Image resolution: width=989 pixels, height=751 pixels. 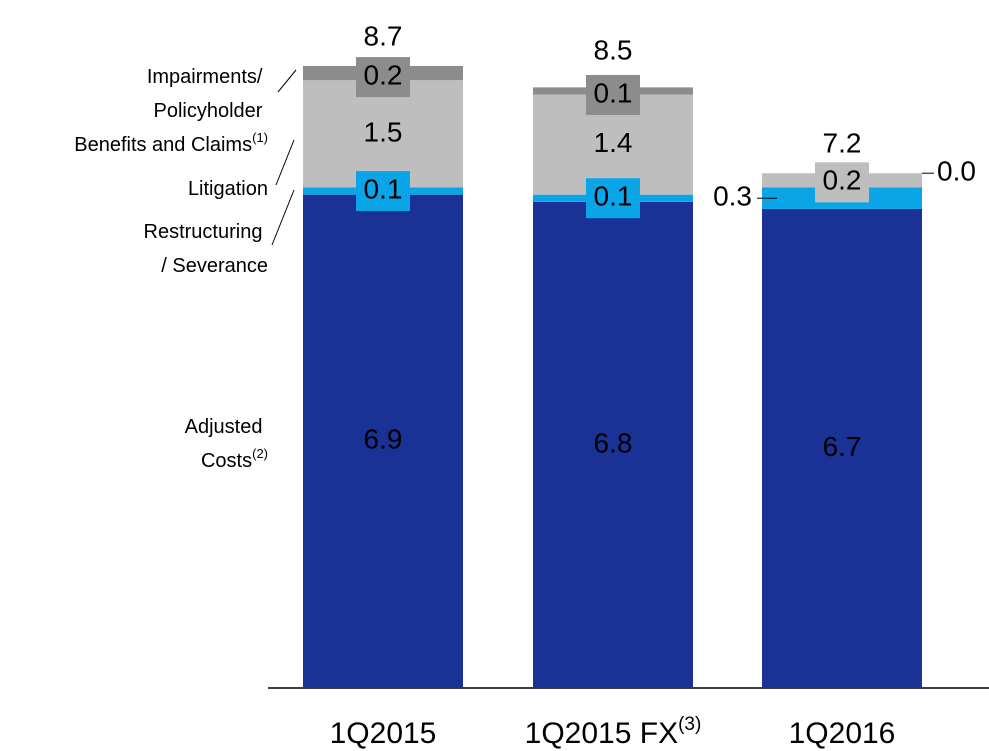 What do you see at coordinates (613, 50) in the screenshot?
I see `total-label: 8.5` at bounding box center [613, 50].